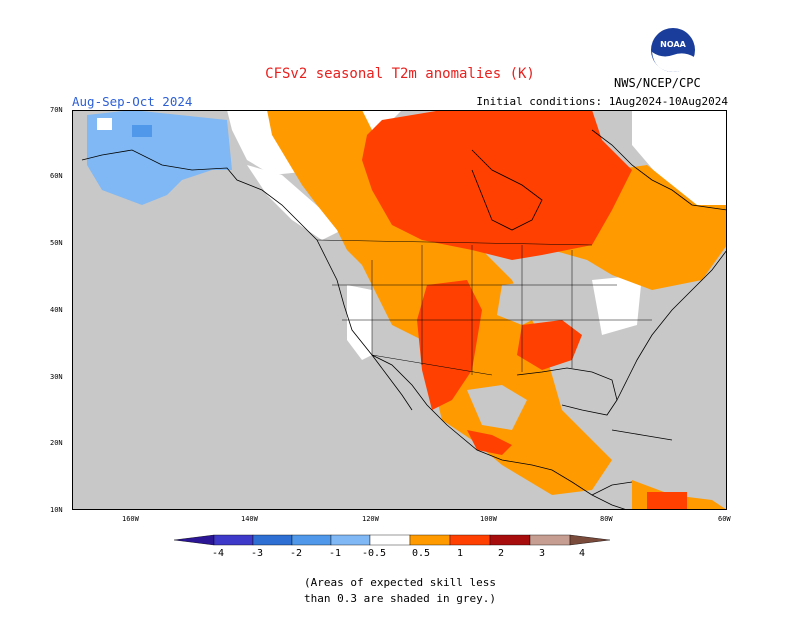 Image resolution: width=800 pixels, height=618 pixels. What do you see at coordinates (667, 501) in the screenshot?
I see `region-hot-caribbean` at bounding box center [667, 501].